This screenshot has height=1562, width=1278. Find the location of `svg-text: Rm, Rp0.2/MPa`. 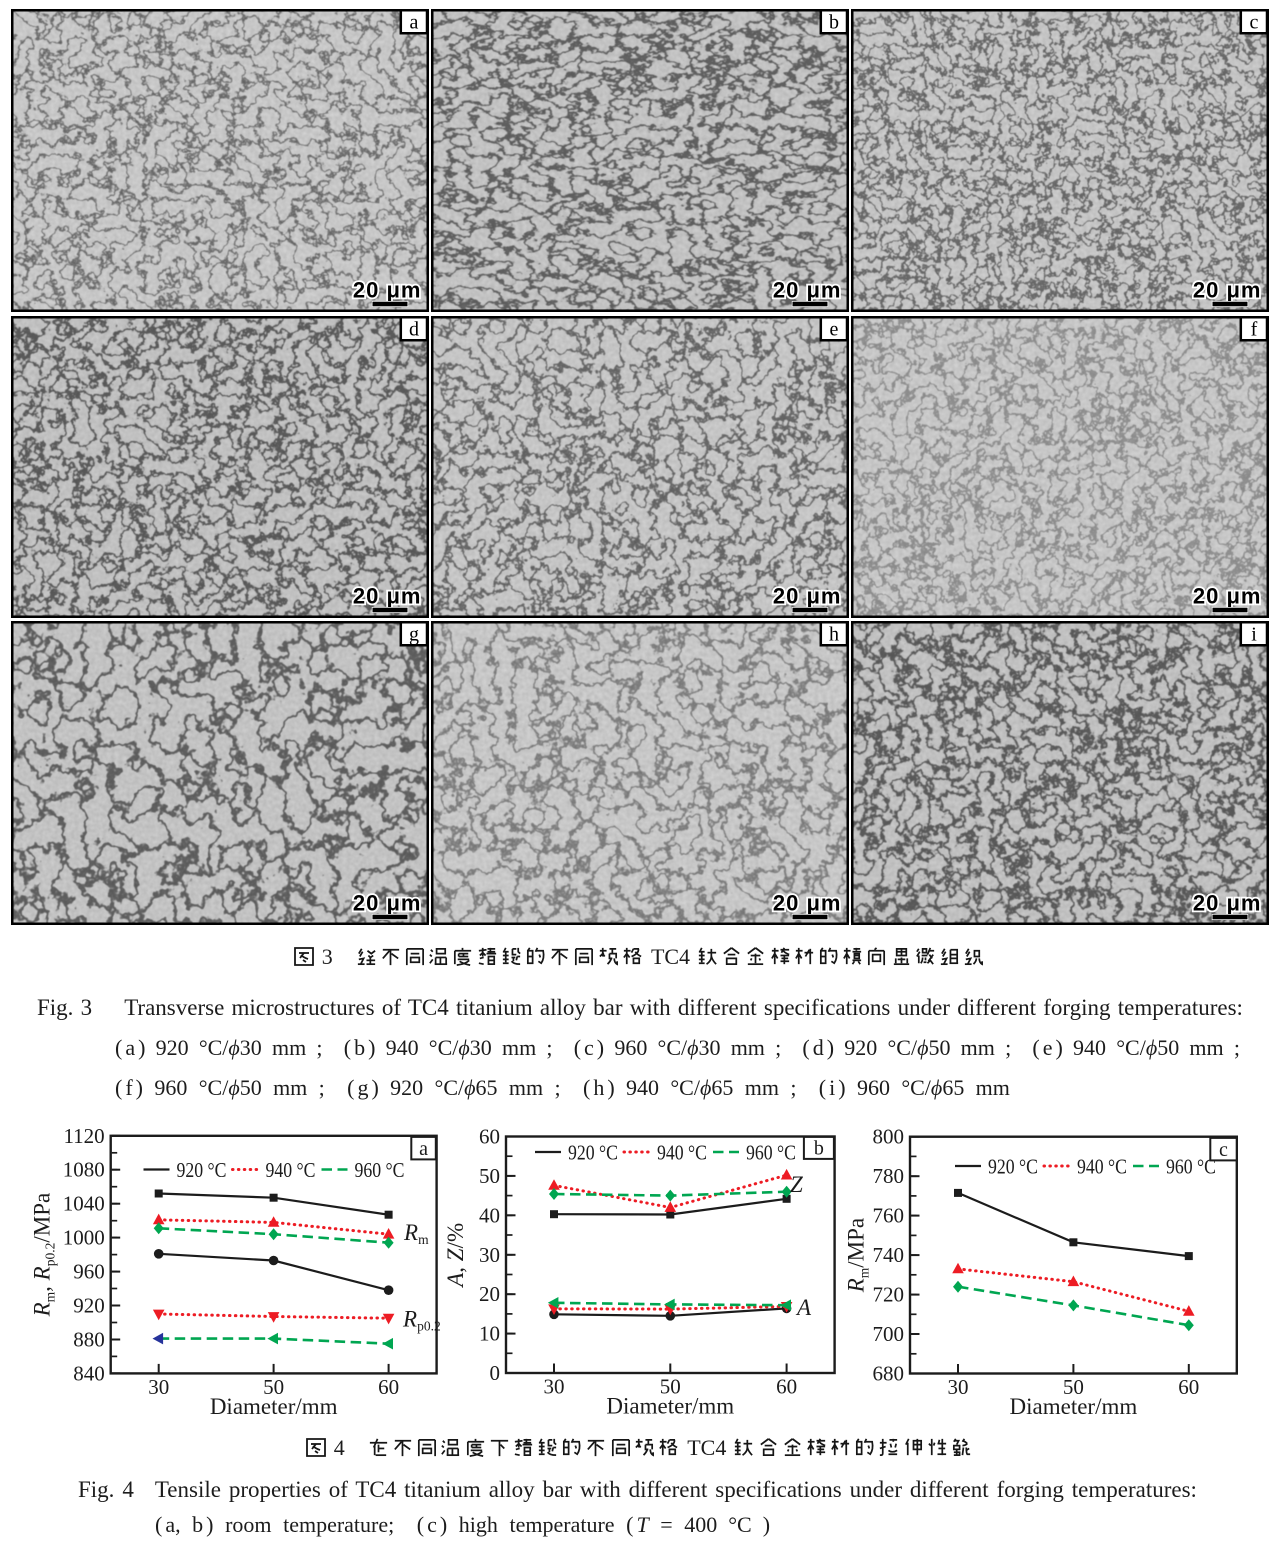

svg-text: Rm, Rp0.2/MPa is located at coordinates (44, 1255).